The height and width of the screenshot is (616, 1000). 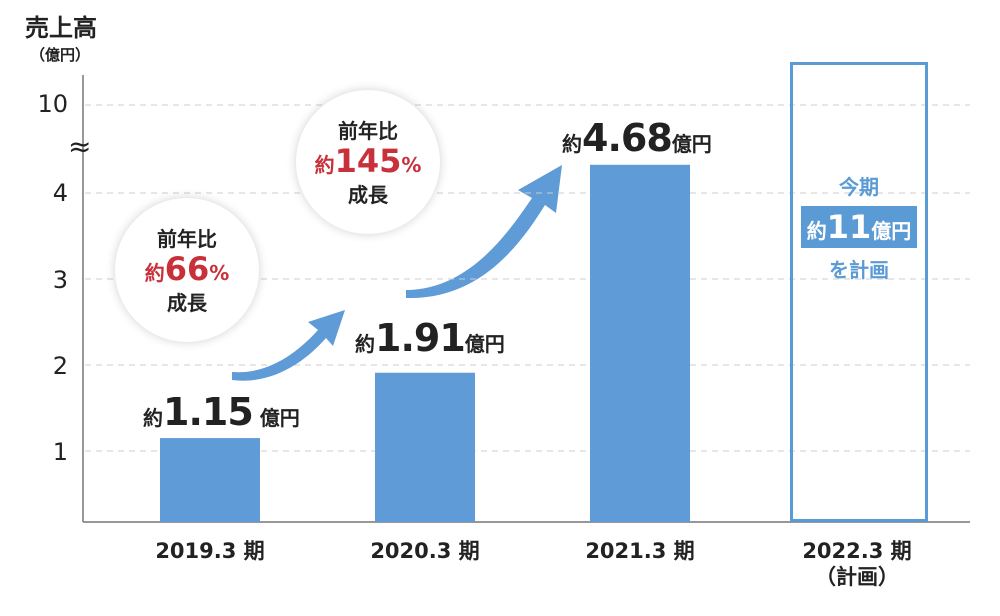 I want to click on y-tick-label: 2, so click(x=60, y=366).